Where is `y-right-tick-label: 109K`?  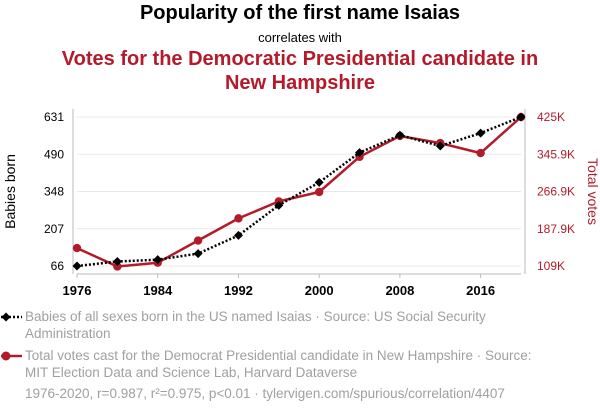
y-right-tick-label: 109K is located at coordinates (551, 266).